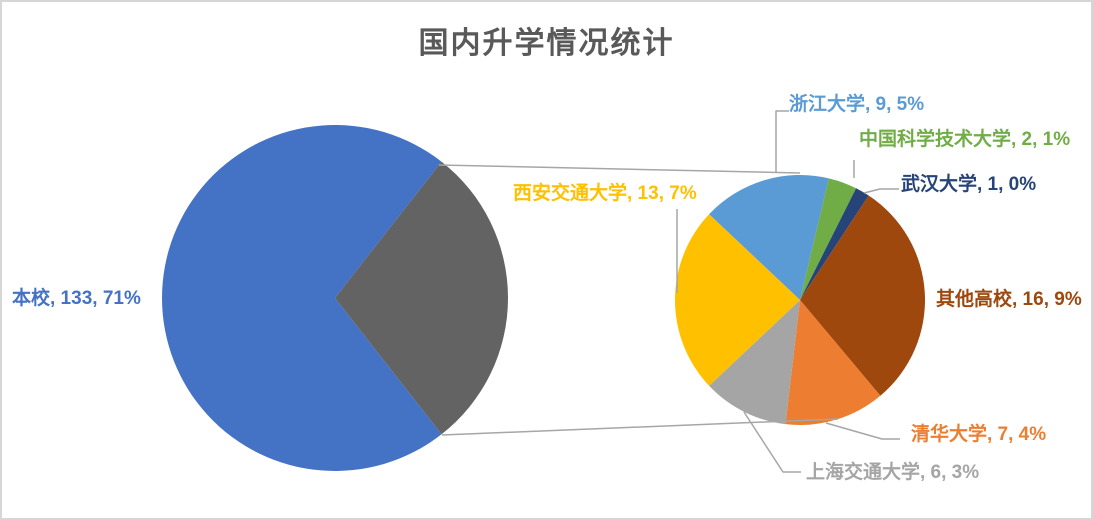  I want to click on series-line-bottom, so click(640, 427).